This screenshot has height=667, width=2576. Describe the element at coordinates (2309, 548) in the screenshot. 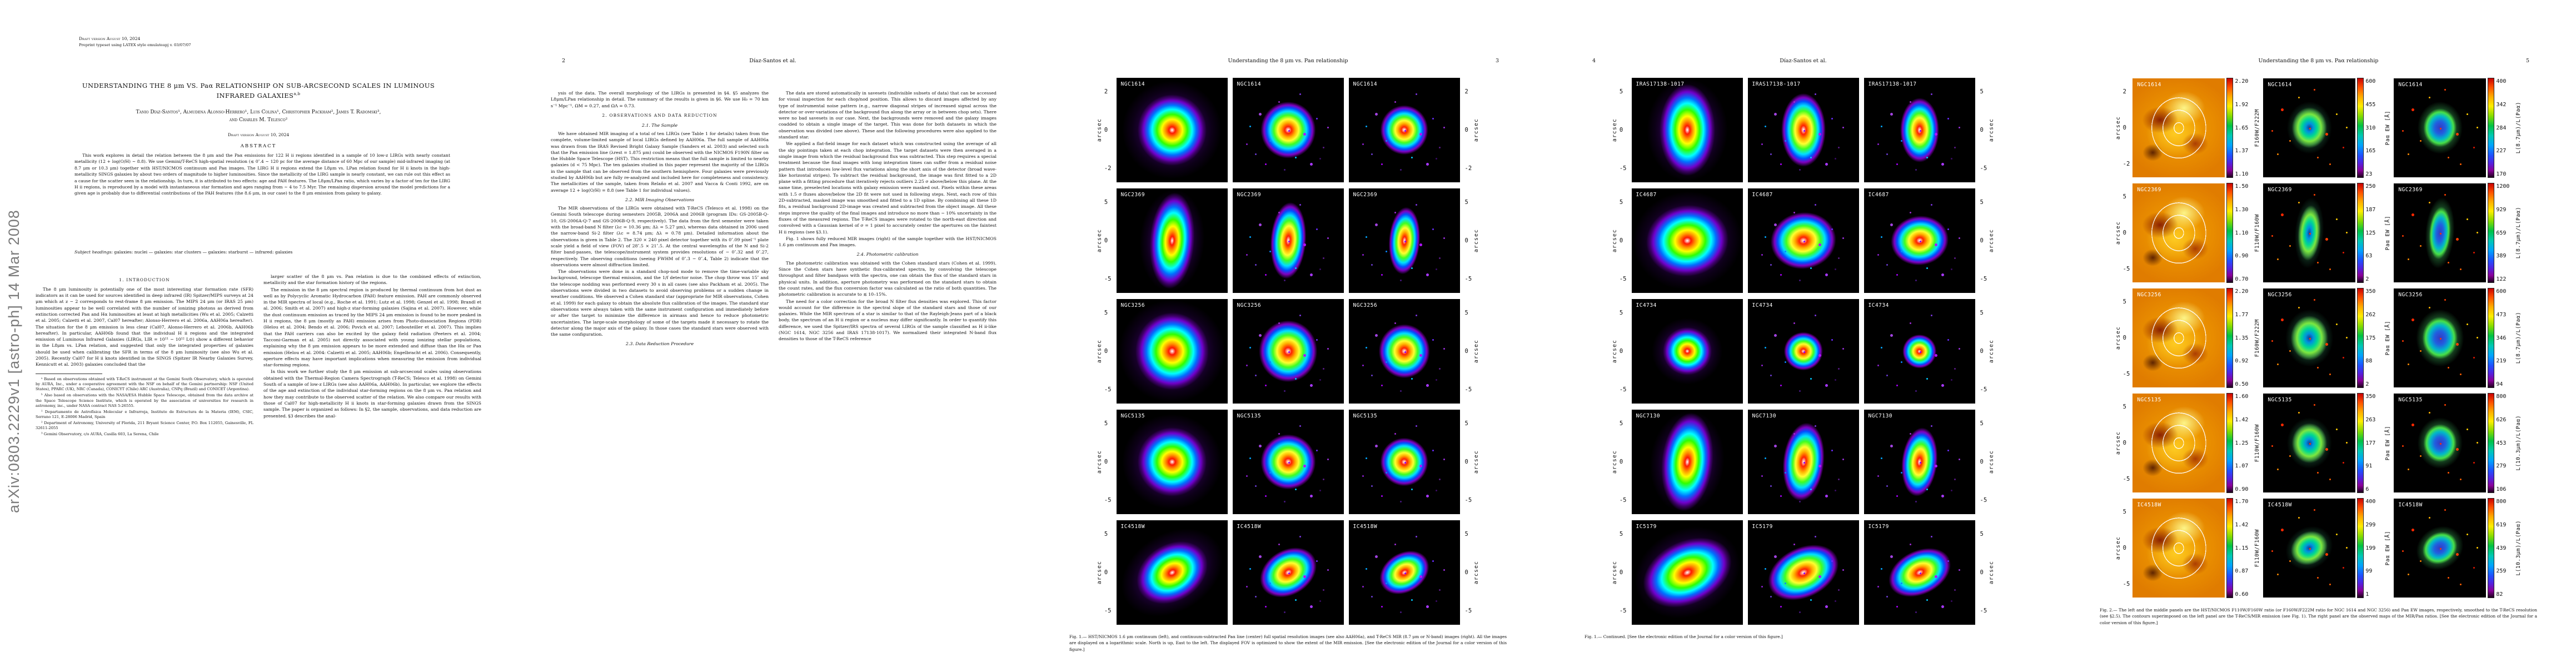

I see `galaxy-panel-ic4518w-col1: IC4518W` at that location.